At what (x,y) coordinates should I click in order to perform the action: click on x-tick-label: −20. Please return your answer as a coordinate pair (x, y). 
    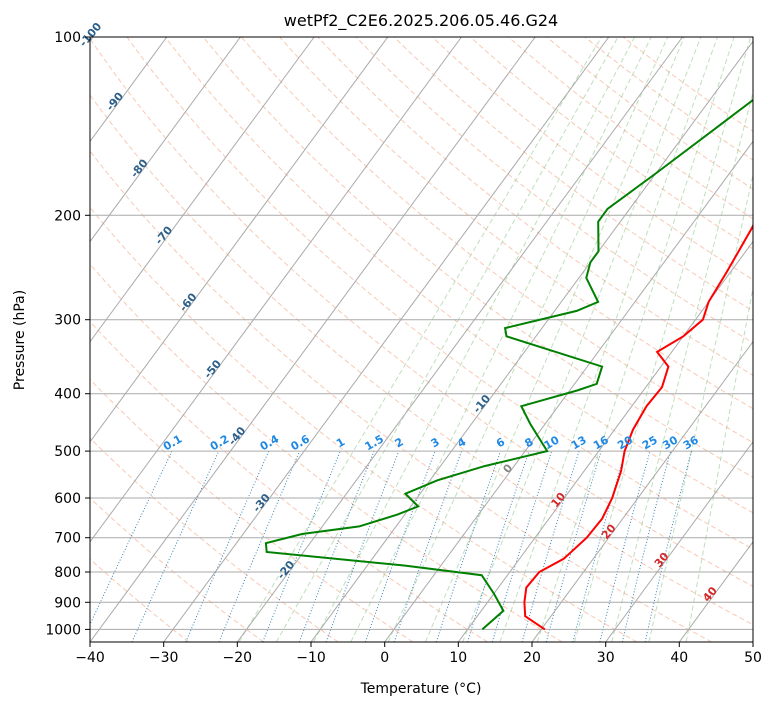
    Looking at the image, I should click on (238, 658).